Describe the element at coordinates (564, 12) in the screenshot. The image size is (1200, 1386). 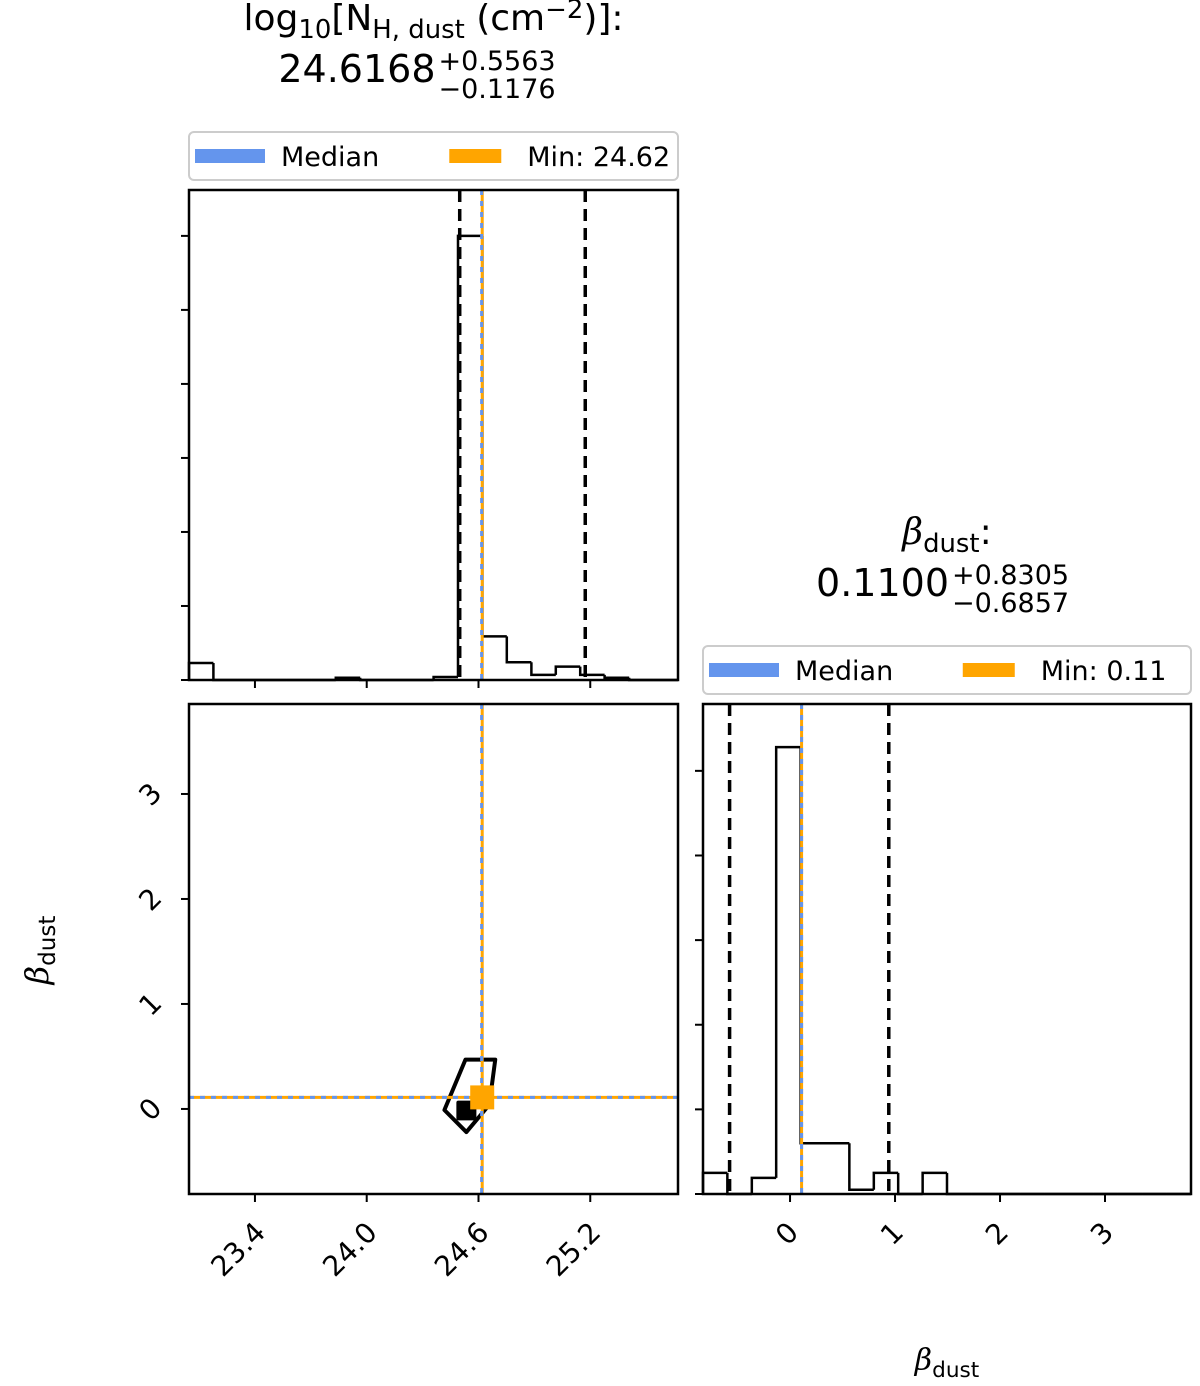
I see `label-part: −2` at that location.